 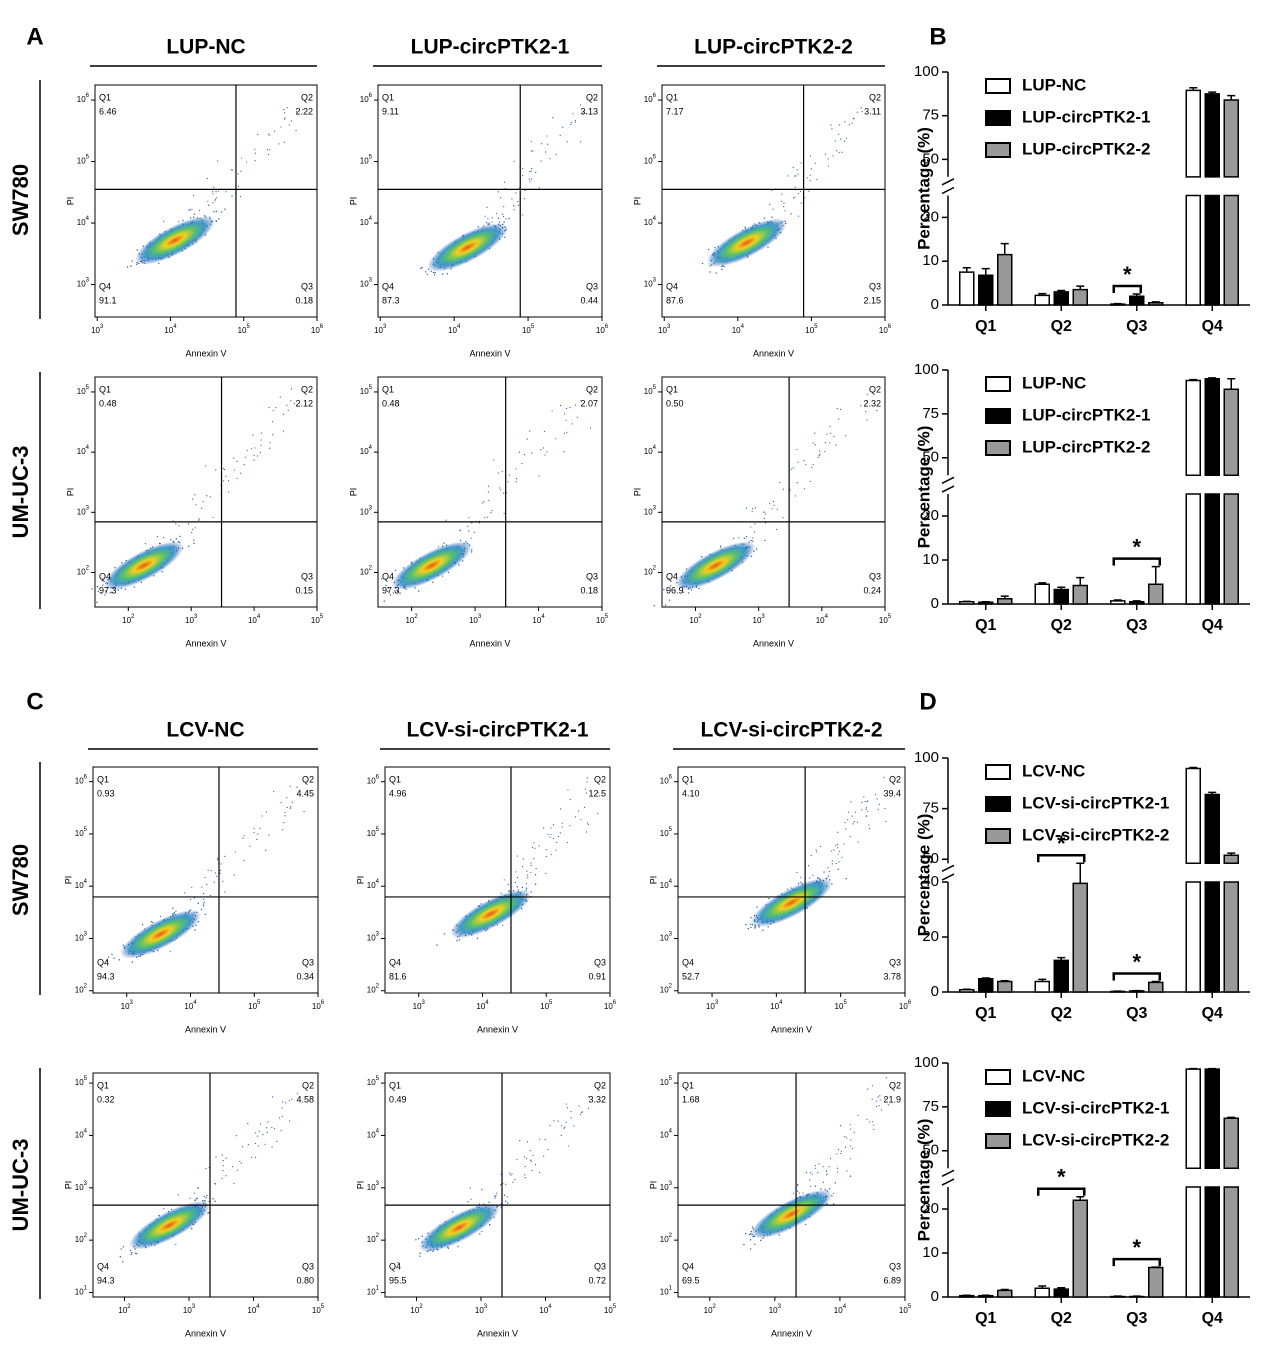 I want to click on y-tick-label: 10³, so click(x=81, y=937).